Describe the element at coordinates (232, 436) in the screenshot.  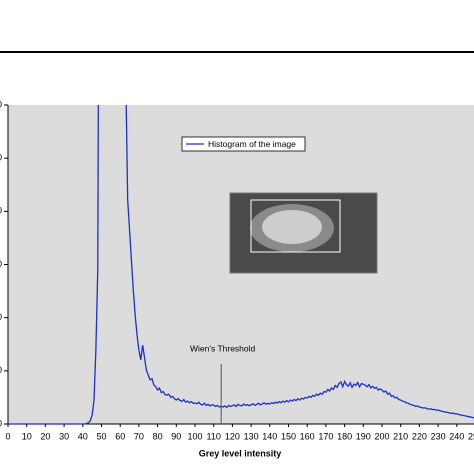
I see `x-tick-label: 120` at that location.